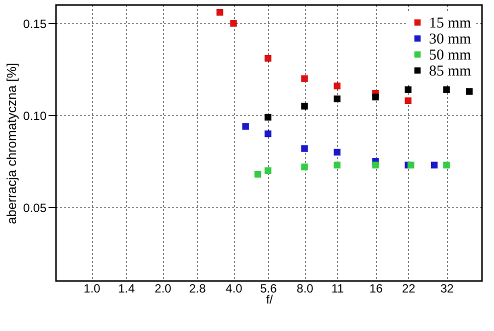 This screenshot has width=494, height=331. I want to click on x-tick-label: 2.8, so click(197, 289).